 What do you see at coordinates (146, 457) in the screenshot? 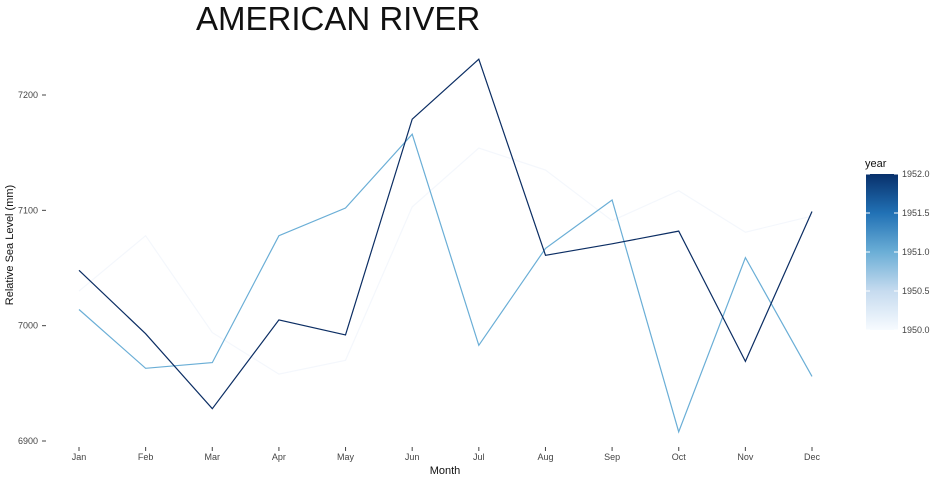
I see `x-tick-label: Feb` at bounding box center [146, 457].